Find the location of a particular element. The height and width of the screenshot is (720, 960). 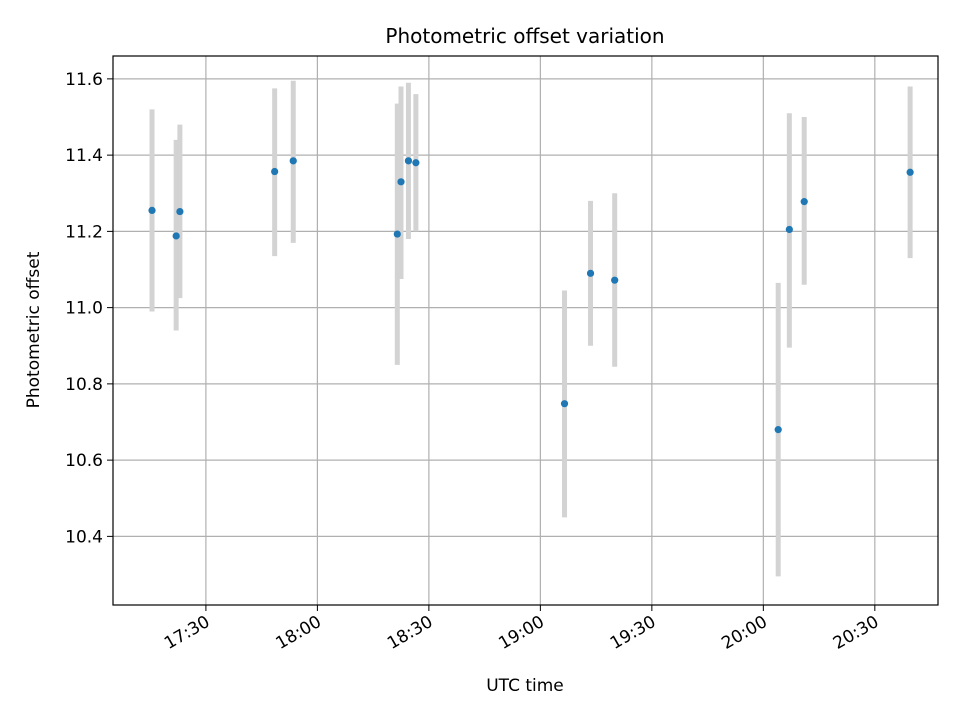

y-tick-label: 11.0 is located at coordinates (84, 309).